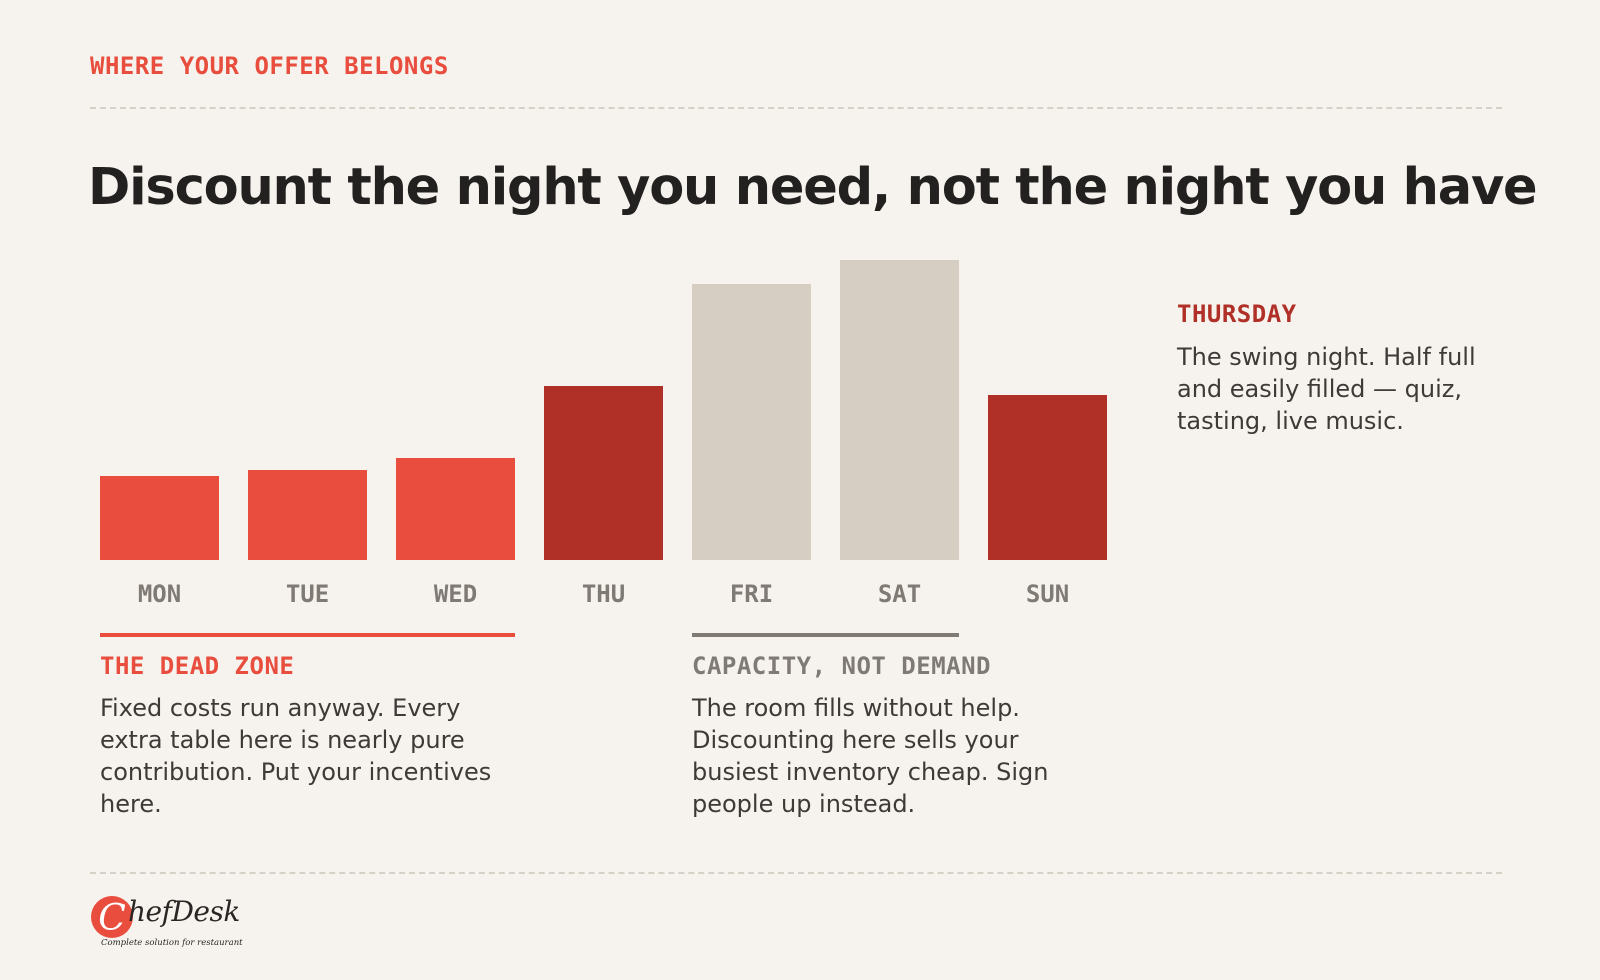  Describe the element at coordinates (307, 515) in the screenshot. I see `bar-tue` at that location.